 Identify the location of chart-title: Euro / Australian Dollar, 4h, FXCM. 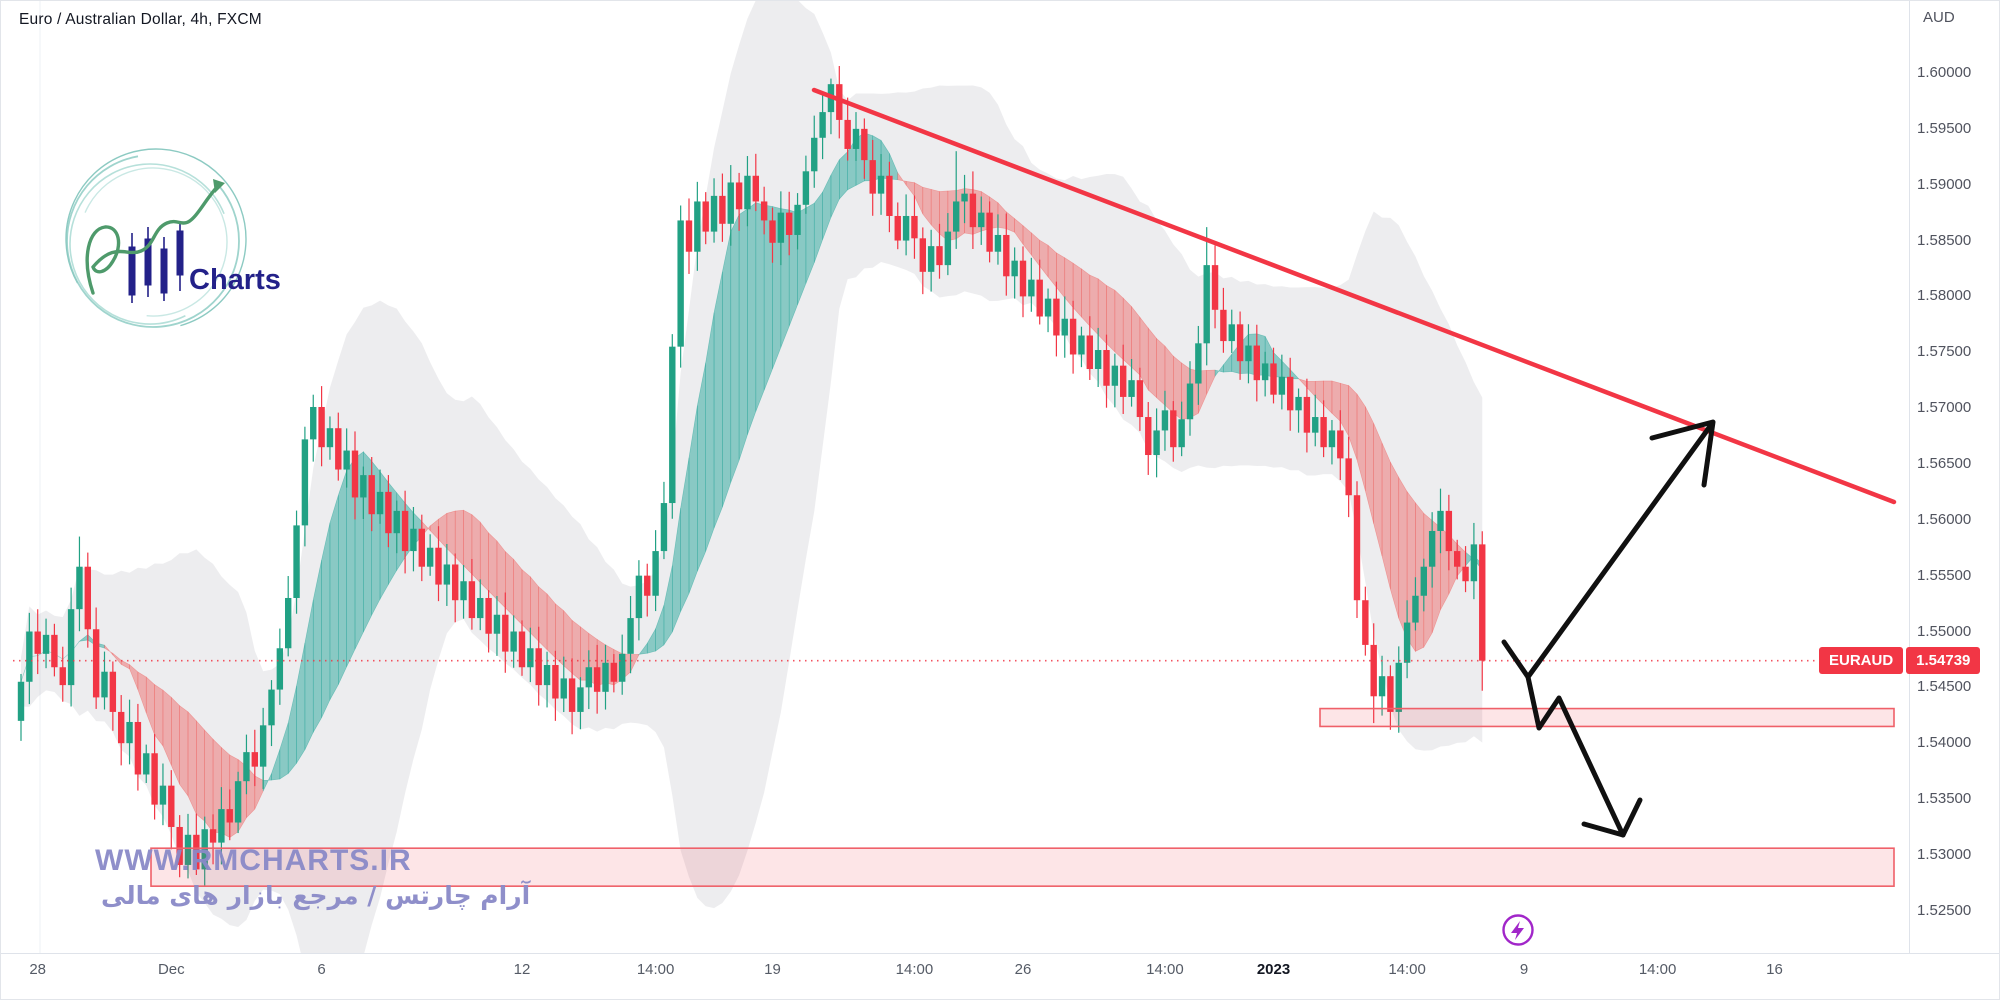
(140, 19).